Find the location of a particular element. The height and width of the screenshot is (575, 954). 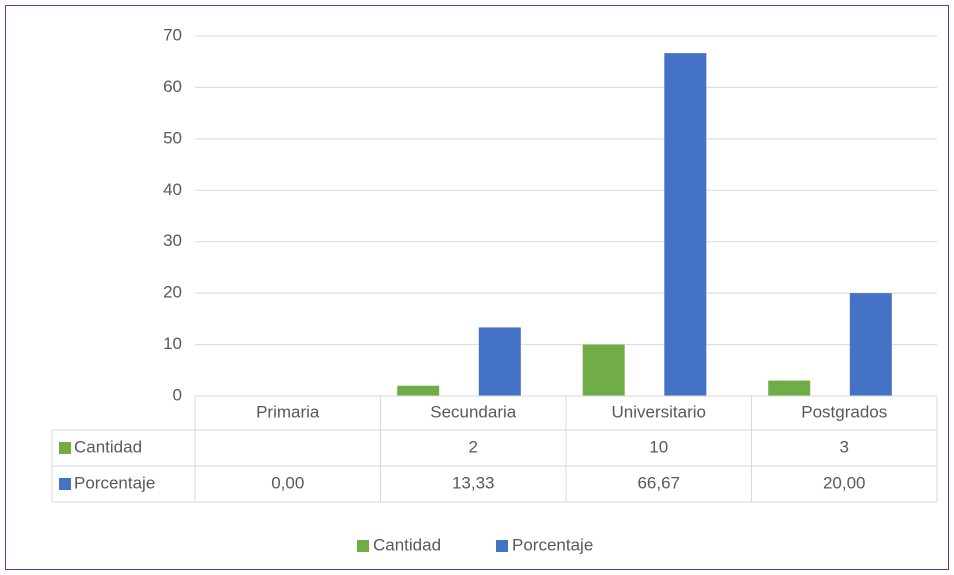

table-cell: 3 is located at coordinates (844, 446).